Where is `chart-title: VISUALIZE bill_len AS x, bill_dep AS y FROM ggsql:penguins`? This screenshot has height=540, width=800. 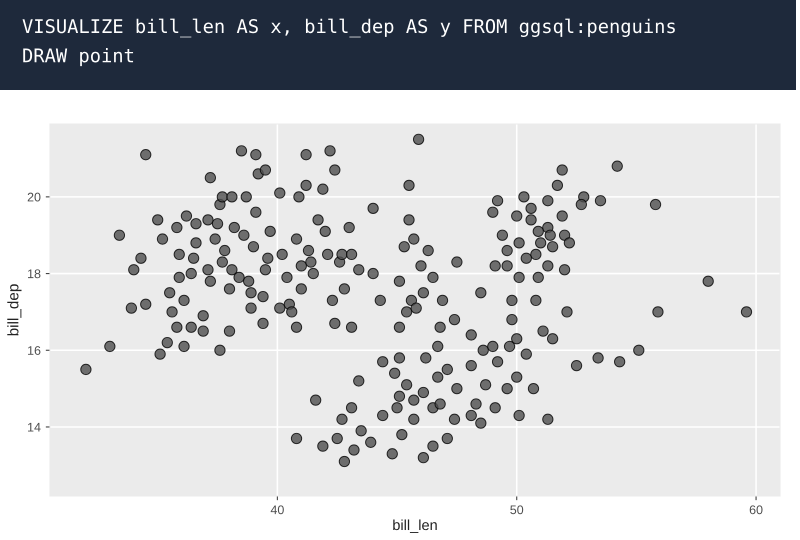 chart-title: VISUALIZE bill_len AS x, bill_dep AS y FROM ggsql:penguins is located at coordinates (348, 28).